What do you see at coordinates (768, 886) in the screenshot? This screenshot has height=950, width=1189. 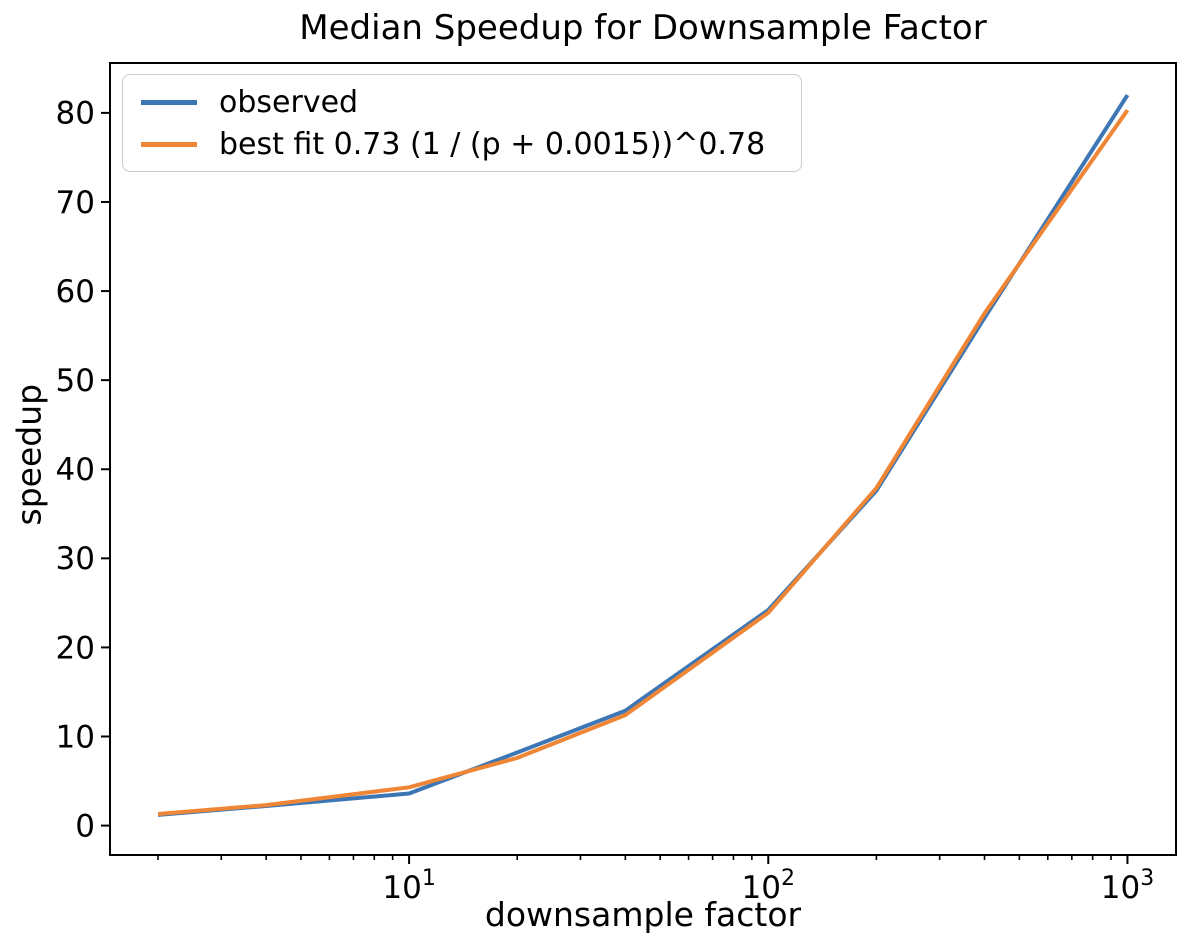 I see `x-tick-label: 10²` at bounding box center [768, 886].